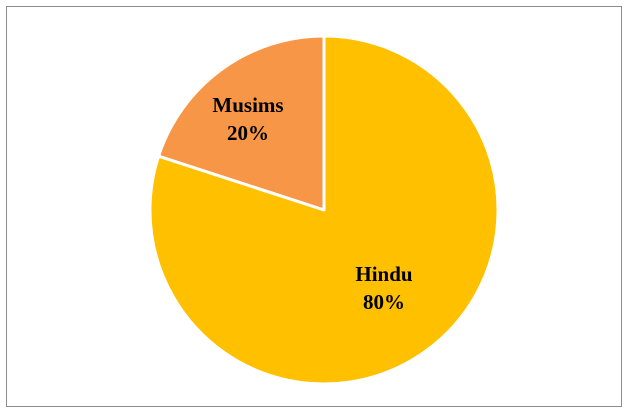 The width and height of the screenshot is (630, 415). Describe the element at coordinates (384, 302) in the screenshot. I see `slice-percent-hindu: 80%` at that location.